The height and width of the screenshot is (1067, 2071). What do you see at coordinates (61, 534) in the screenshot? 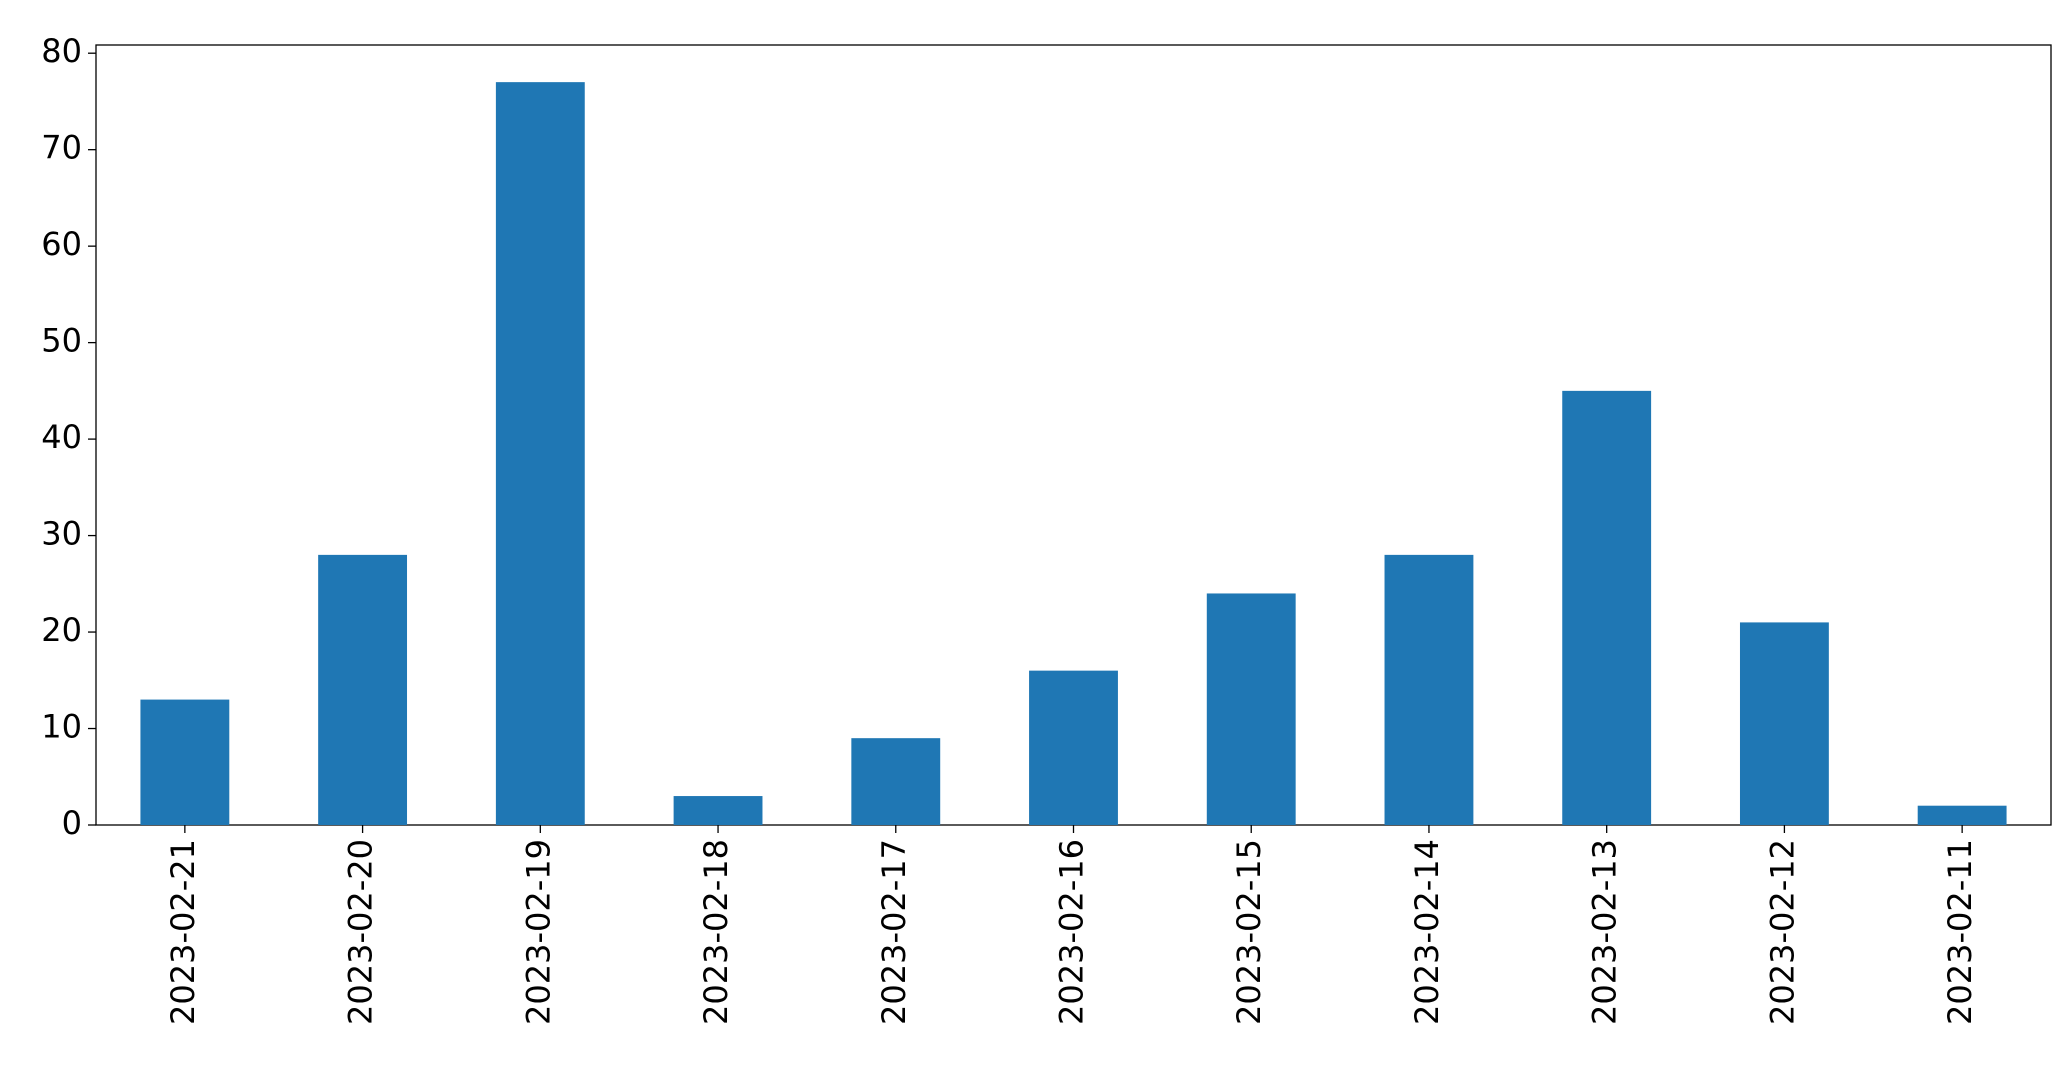
I see `y-tick-label: 30` at bounding box center [61, 534].